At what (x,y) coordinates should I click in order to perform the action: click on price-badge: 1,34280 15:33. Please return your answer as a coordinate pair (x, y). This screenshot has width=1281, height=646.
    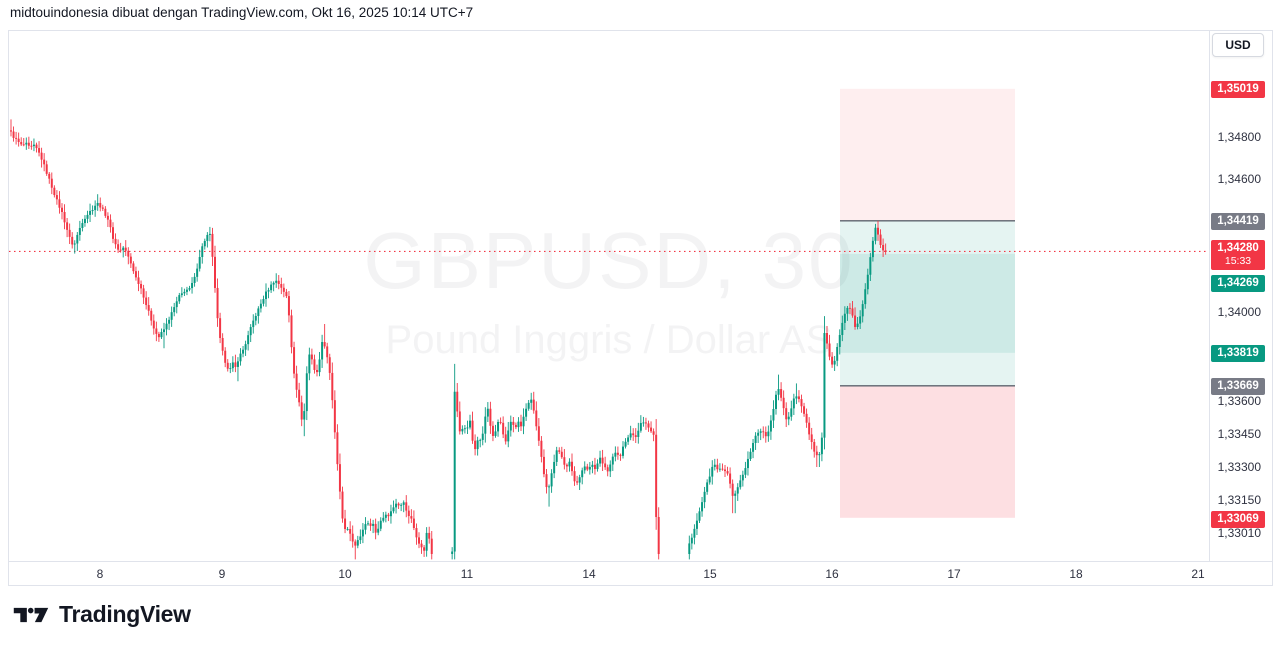
    Looking at the image, I should click on (1238, 255).